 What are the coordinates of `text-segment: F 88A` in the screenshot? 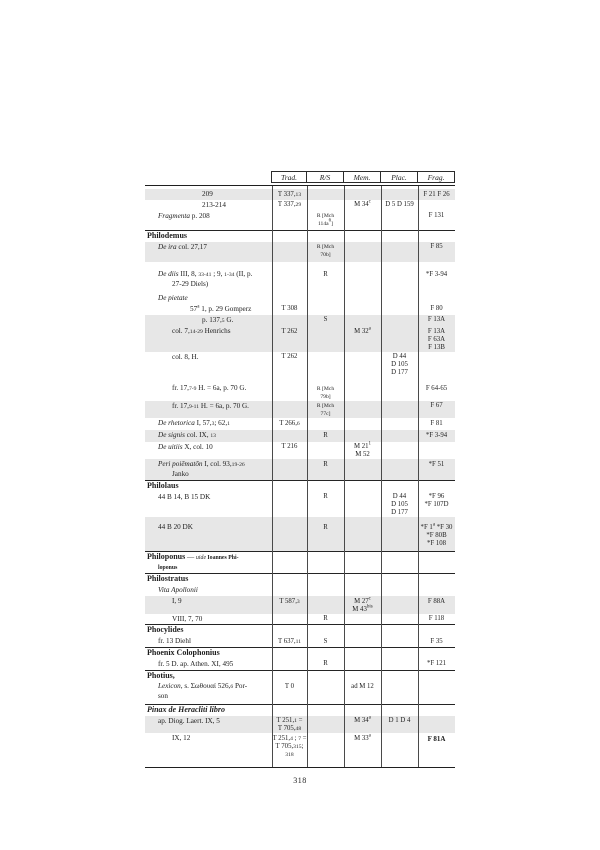 It's located at (436, 601).